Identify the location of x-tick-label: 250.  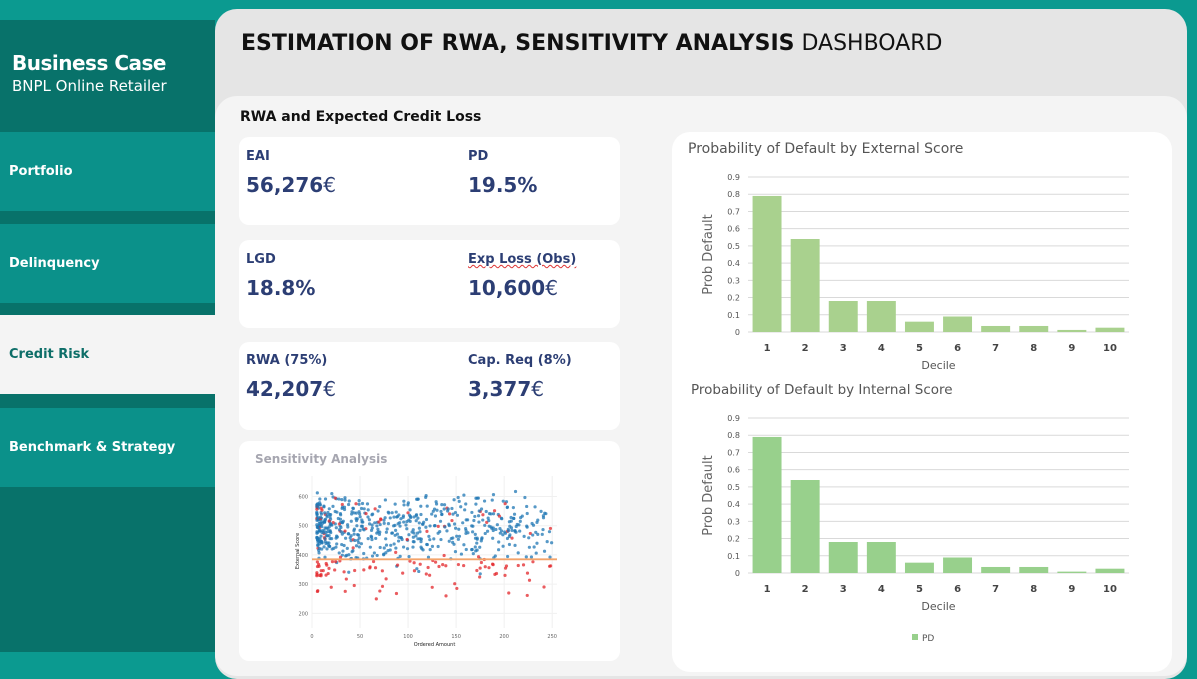
(552, 637).